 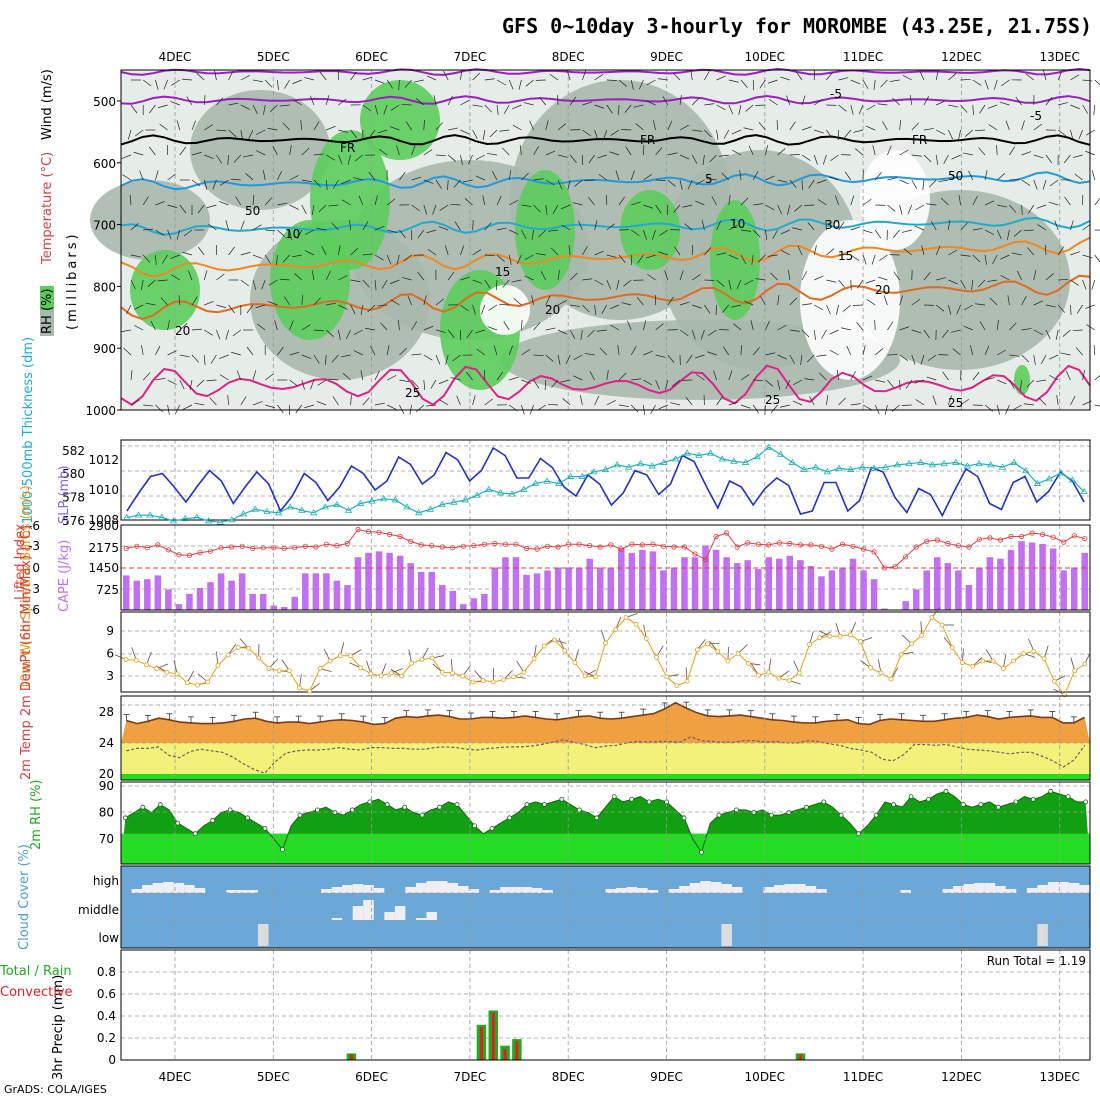 What do you see at coordinates (605, 140) in the screenshot?
I see `isotherm-line` at bounding box center [605, 140].